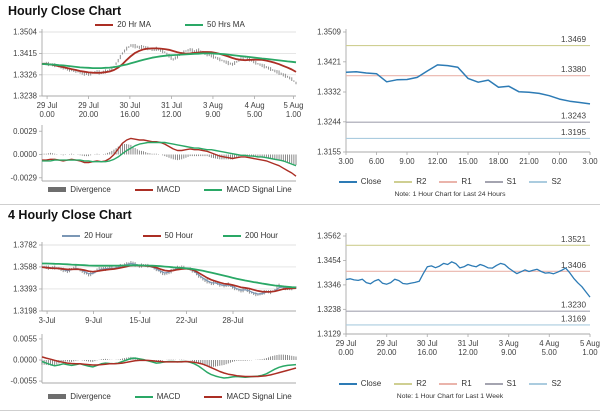 The image size is (600, 413). I want to click on legend-label: Divergence, so click(90, 189).